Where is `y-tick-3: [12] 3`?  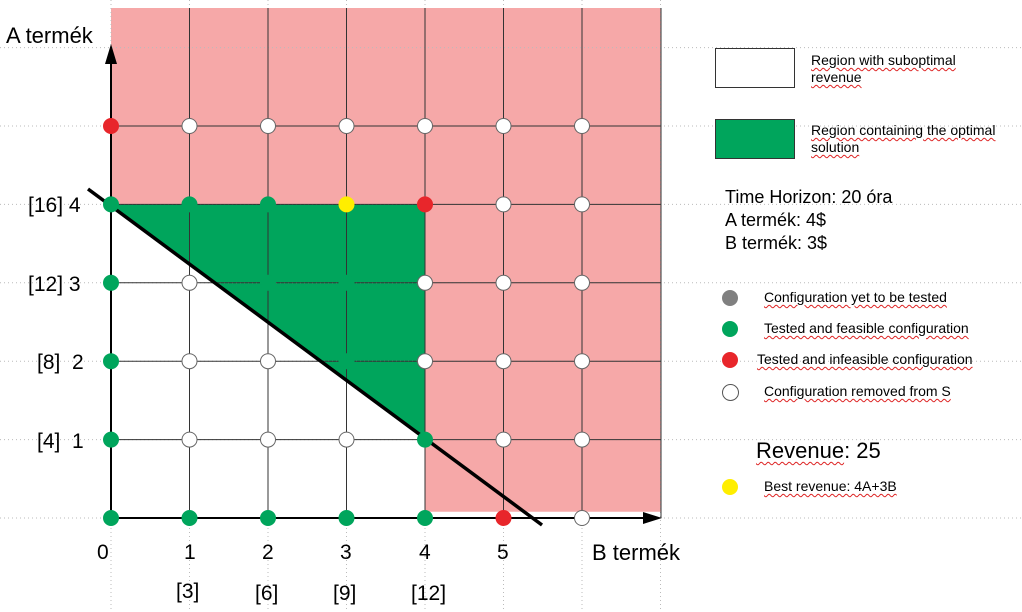 y-tick-3: [12] 3 is located at coordinates (54, 284).